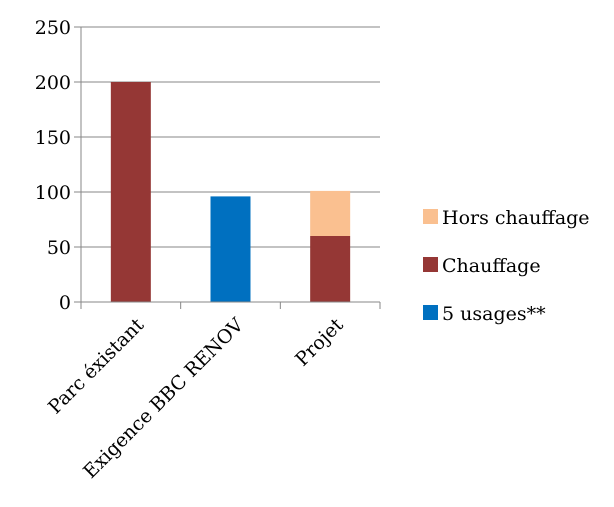 This screenshot has width=614, height=507. What do you see at coordinates (65, 303) in the screenshot?
I see `y-tick-label: 0` at bounding box center [65, 303].